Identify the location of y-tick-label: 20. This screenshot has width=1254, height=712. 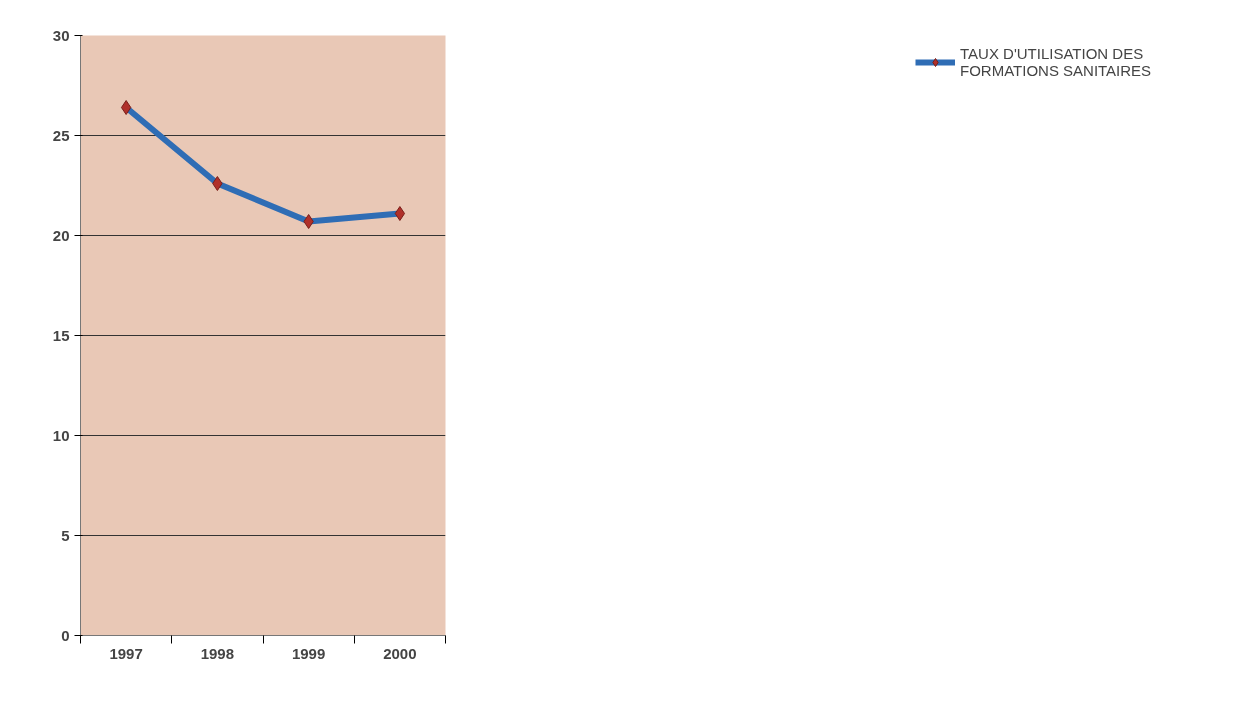
(61, 235).